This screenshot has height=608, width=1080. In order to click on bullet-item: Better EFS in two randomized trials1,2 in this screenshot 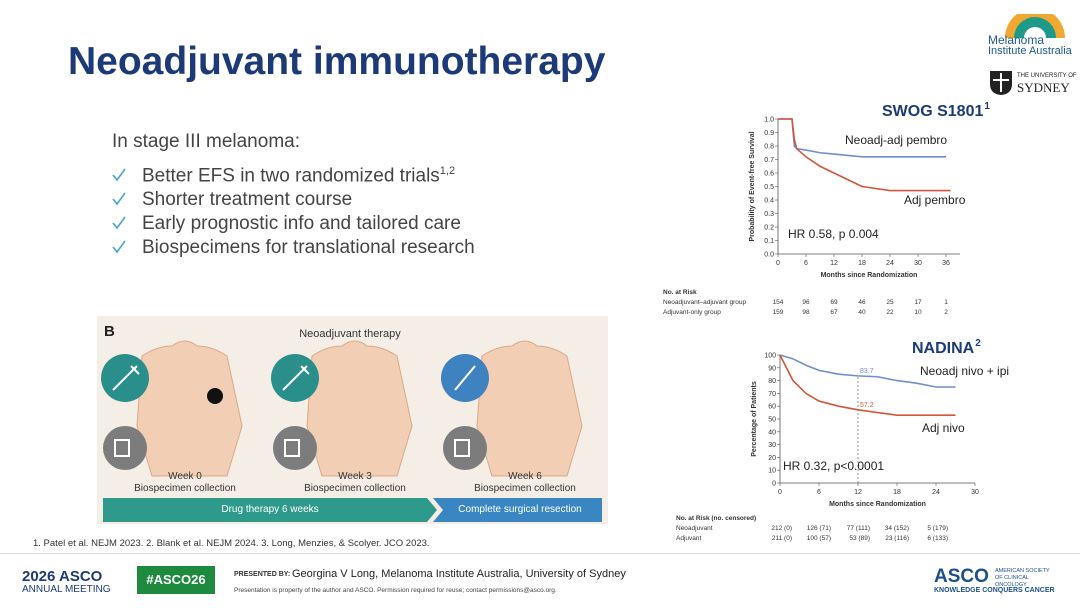, I will do `click(298, 176)`.